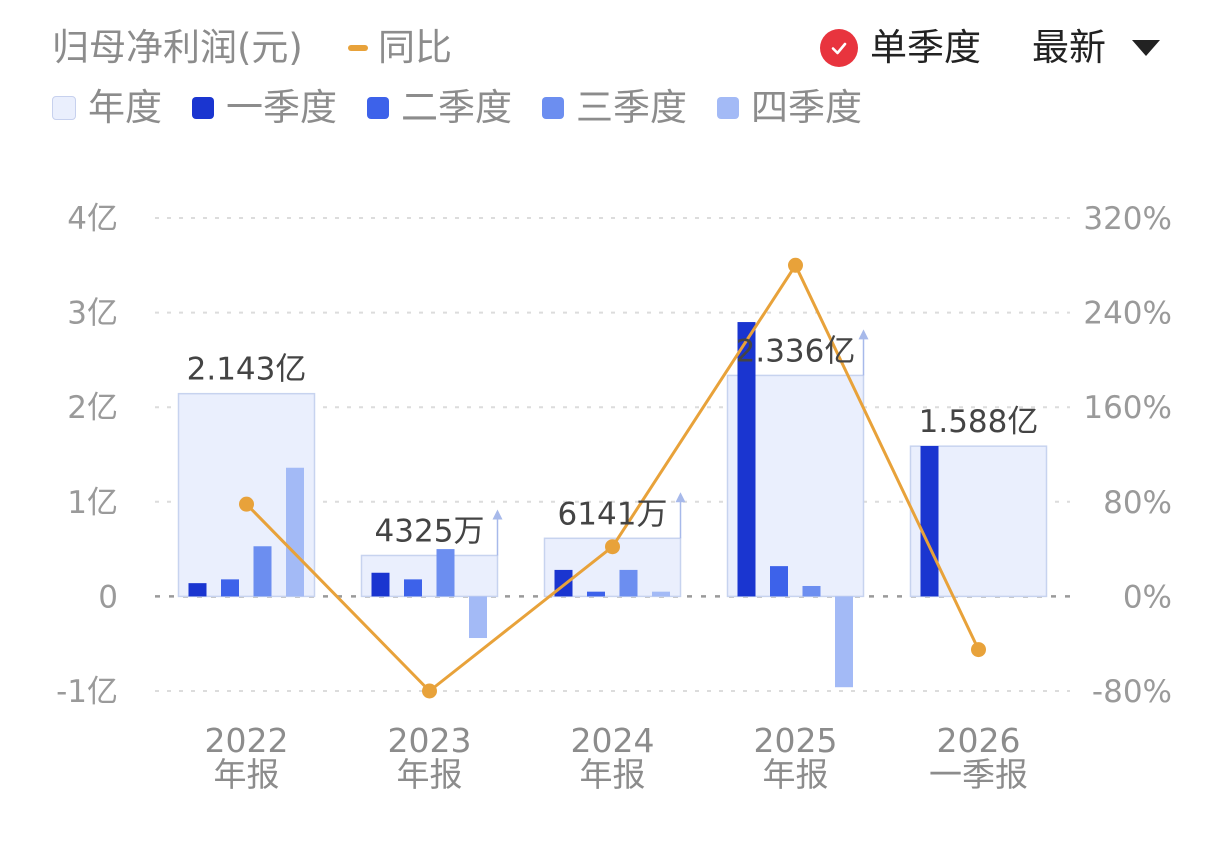 The image size is (1224, 852). Describe the element at coordinates (247, 370) in the screenshot. I see `annual-value-label: 2.143亿` at that location.